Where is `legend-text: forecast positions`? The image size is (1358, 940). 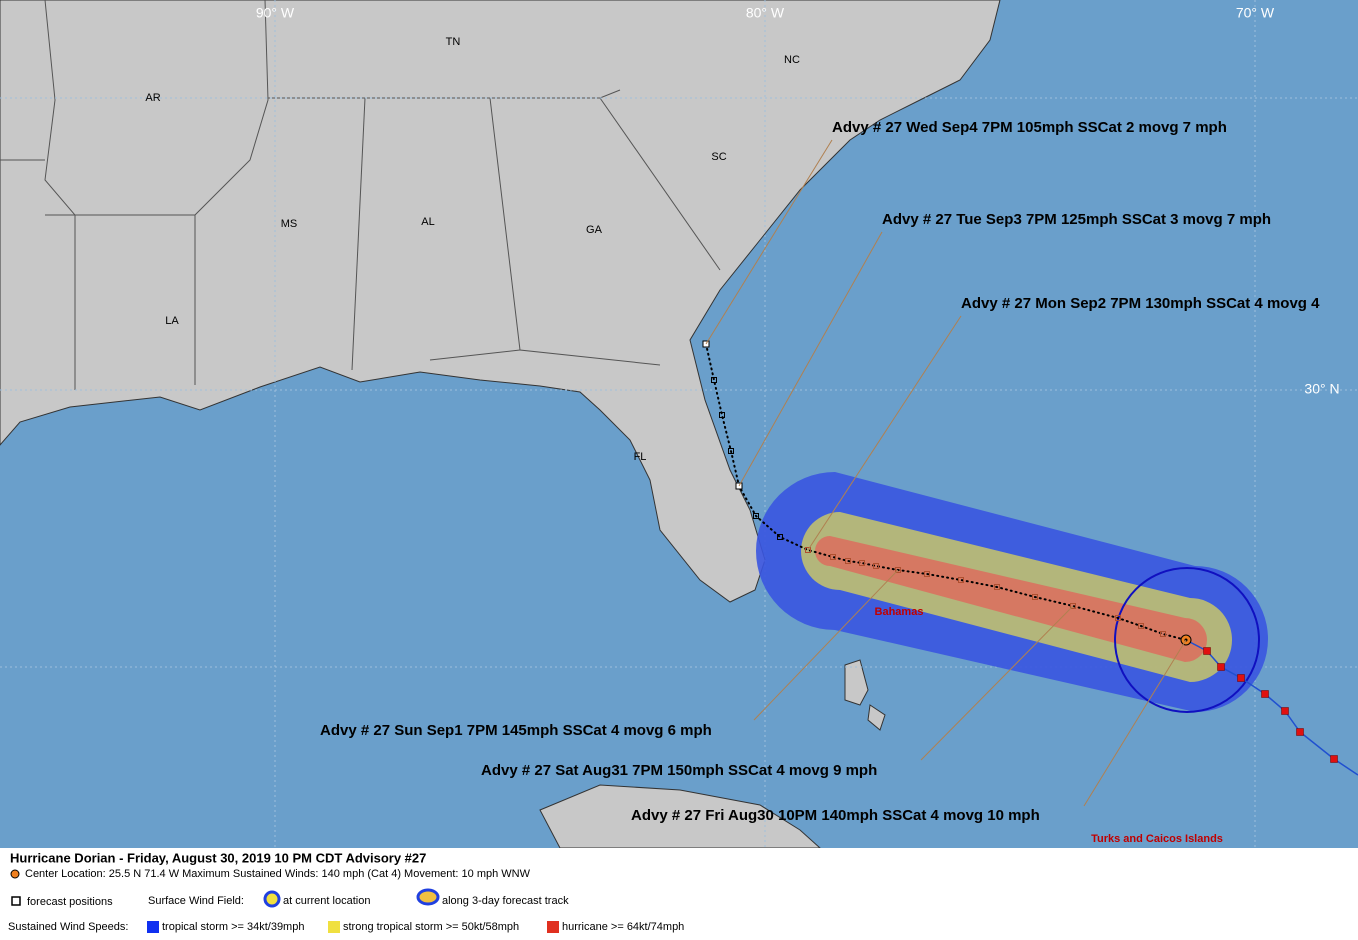 legend-text: forecast positions is located at coordinates (70, 902).